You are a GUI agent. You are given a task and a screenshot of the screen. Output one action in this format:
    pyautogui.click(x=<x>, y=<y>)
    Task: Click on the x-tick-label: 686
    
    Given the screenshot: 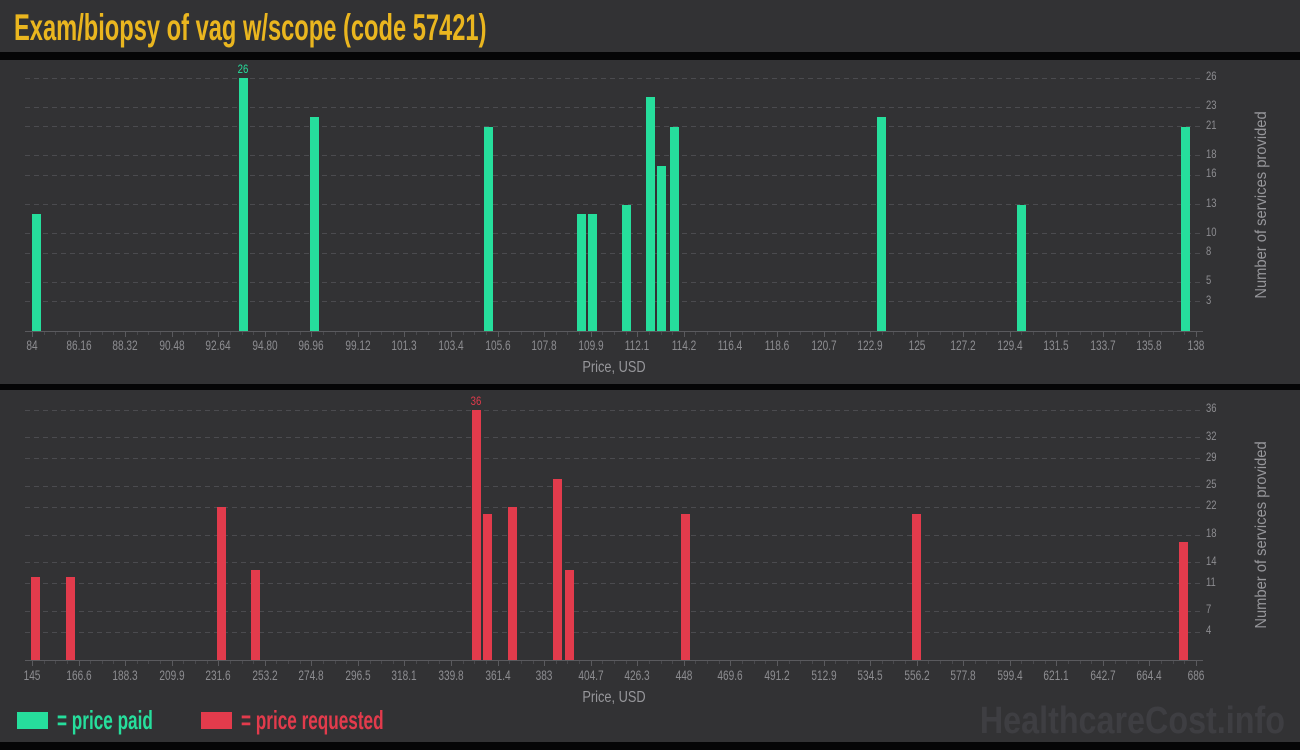 What is the action you would take?
    pyautogui.click(x=1196, y=675)
    